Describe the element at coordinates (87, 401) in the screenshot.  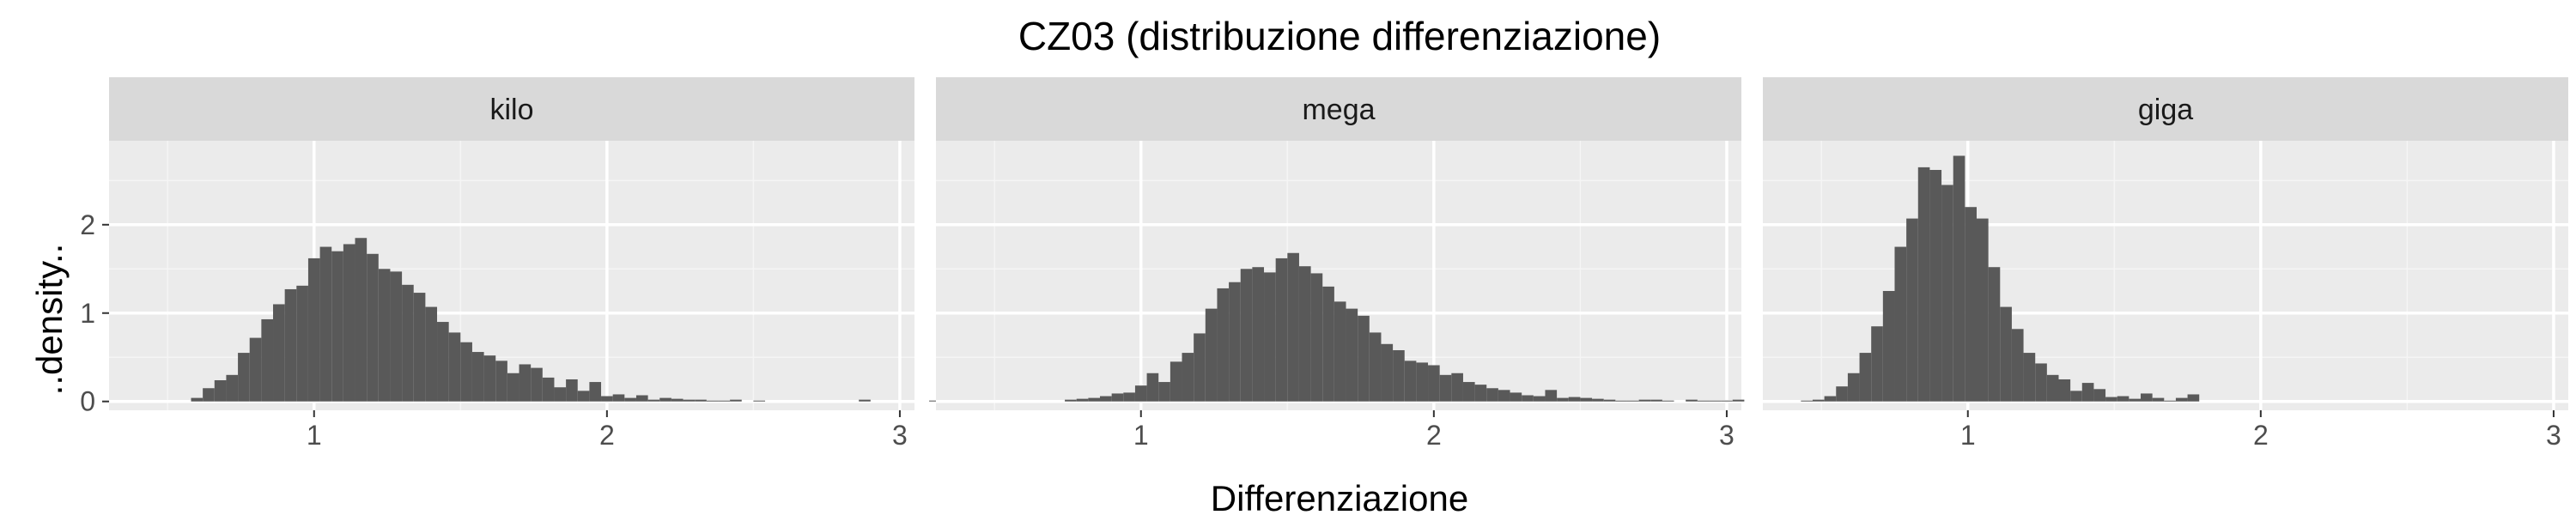
I see `y-tick-label: 0` at that location.